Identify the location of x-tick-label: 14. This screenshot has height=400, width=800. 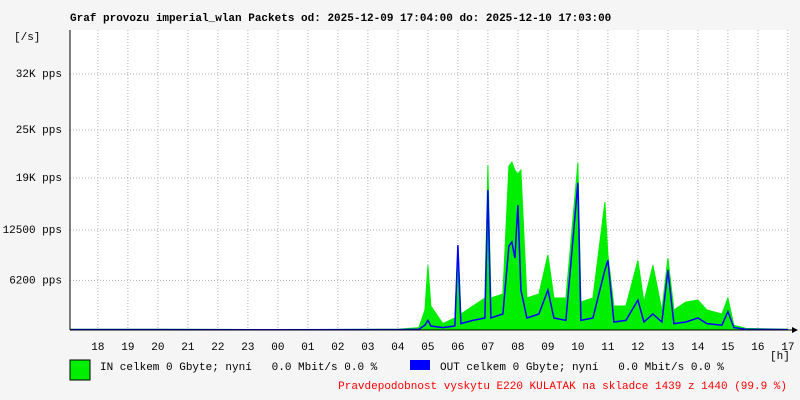
(698, 348).